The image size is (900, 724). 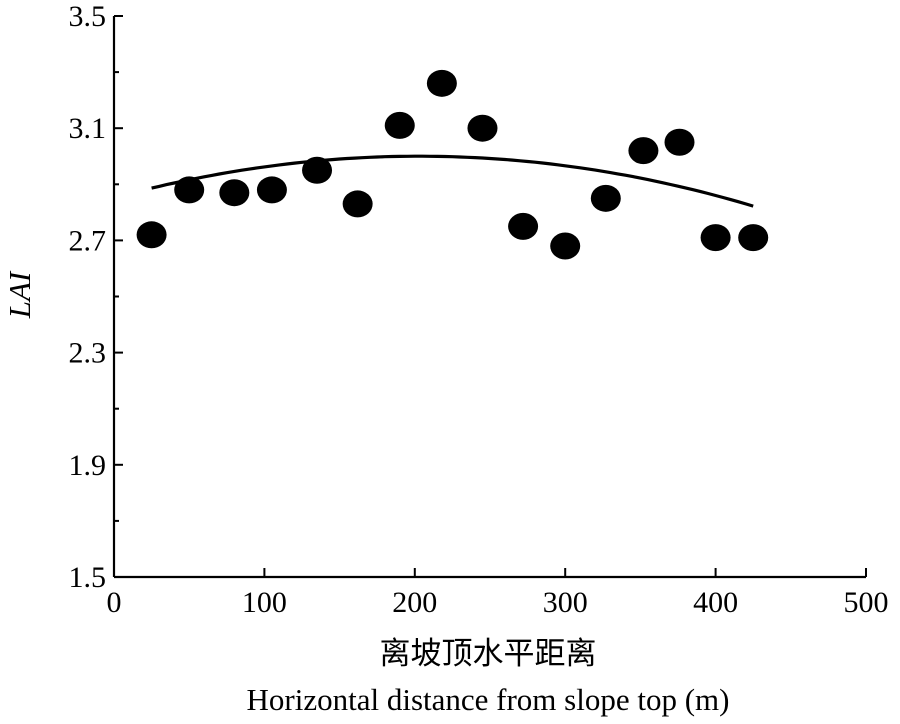 What do you see at coordinates (565, 602) in the screenshot?
I see `x-tick-label: 300` at bounding box center [565, 602].